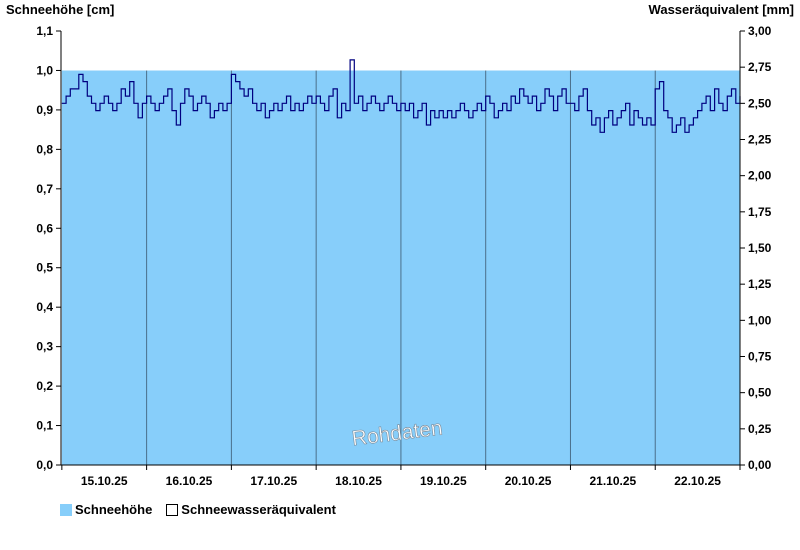  I want to click on right-tick-label: 2,00, so click(760, 176).